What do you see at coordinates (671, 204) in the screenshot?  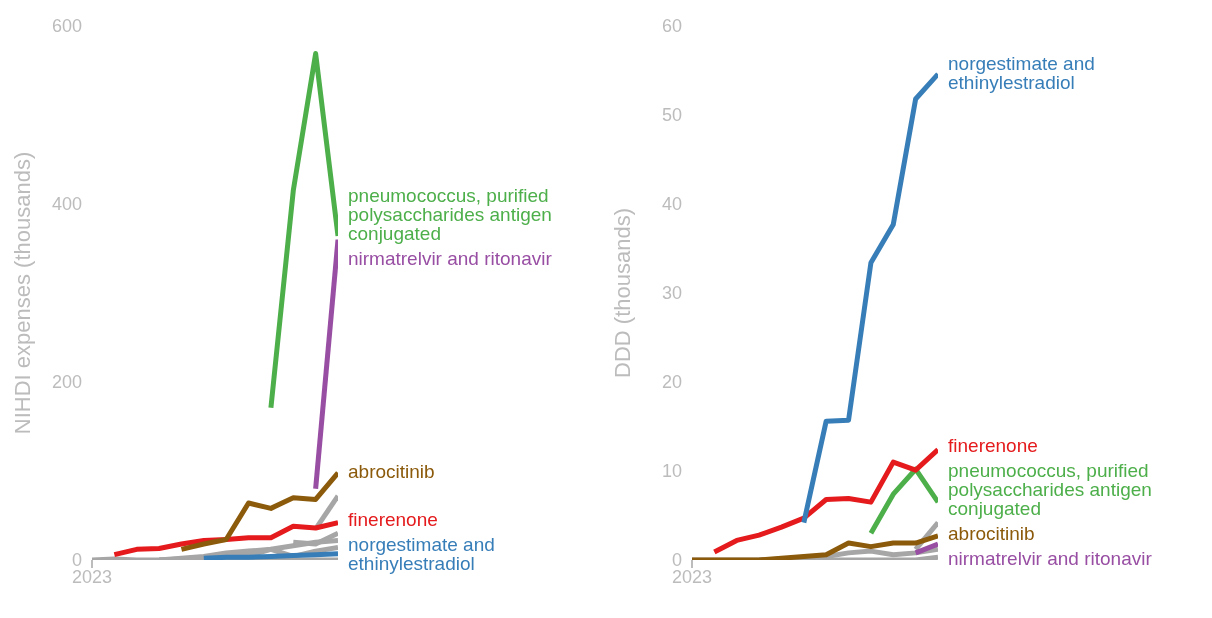 I see `y-tick-label: 40` at bounding box center [671, 204].